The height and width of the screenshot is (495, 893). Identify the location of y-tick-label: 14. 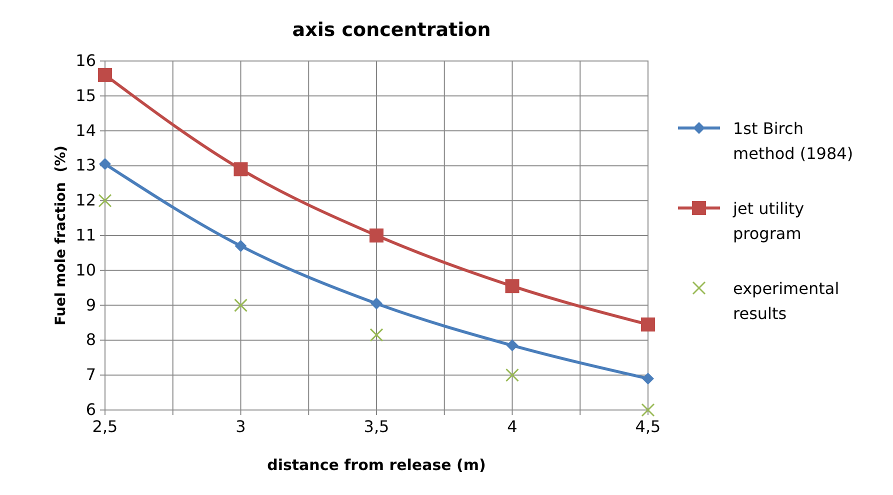
(86, 130).